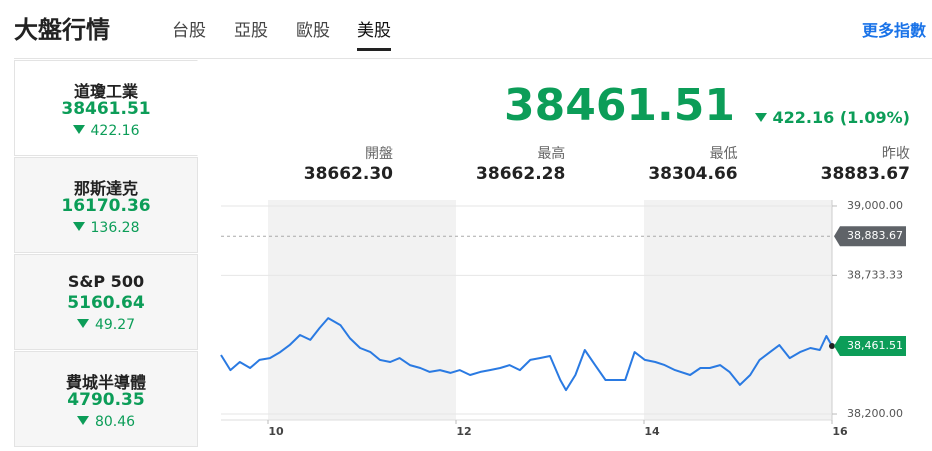 This screenshot has height=451, width=932. What do you see at coordinates (374, 33) in the screenshot?
I see `tab-active: 美股` at bounding box center [374, 33].